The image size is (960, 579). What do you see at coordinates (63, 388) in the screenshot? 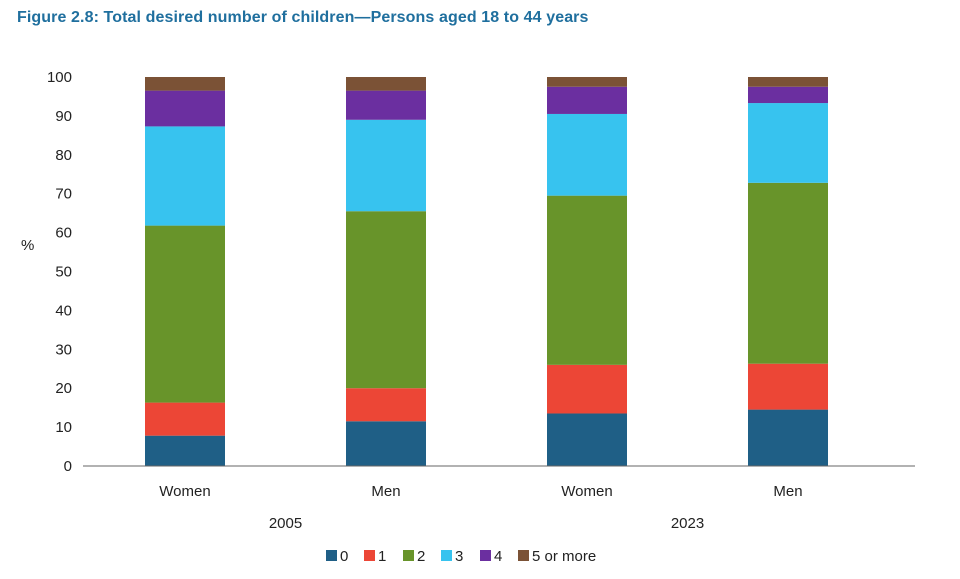
I see `y-tick-label: 20` at bounding box center [63, 388].